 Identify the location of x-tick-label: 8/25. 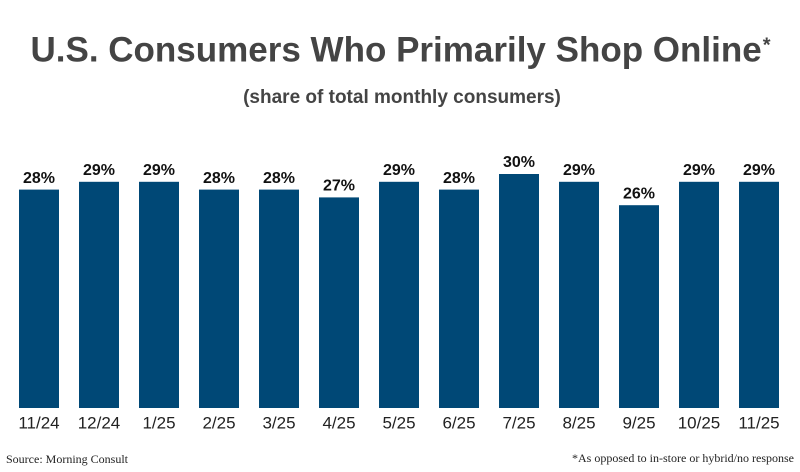
(578, 422).